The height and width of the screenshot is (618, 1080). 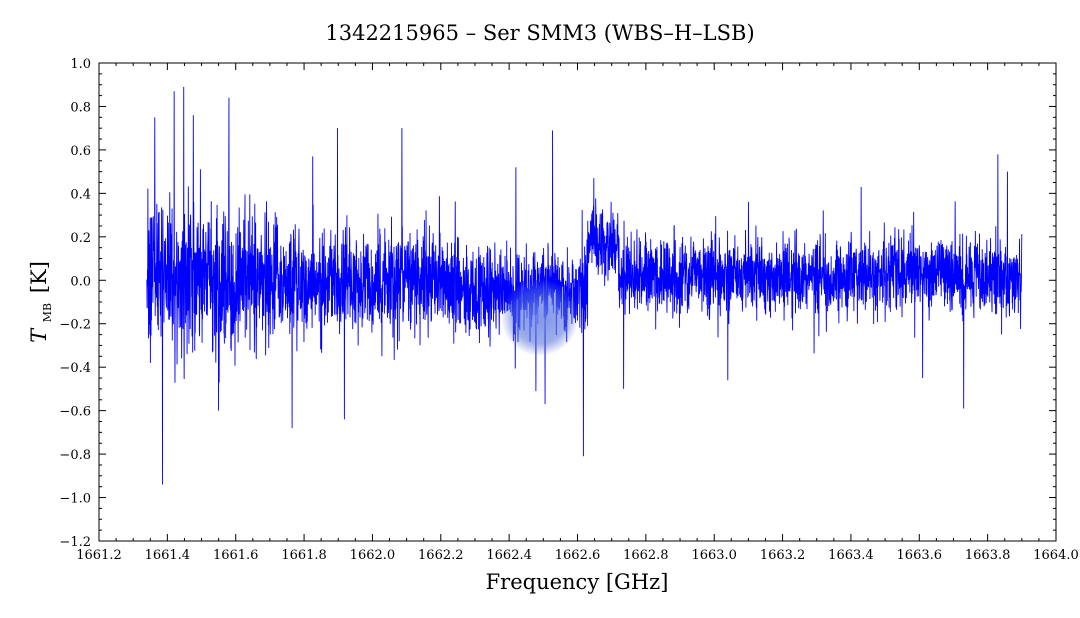 What do you see at coordinates (539, 33) in the screenshot?
I see `chart-title: 1342215965 – Ser SMM3 (WBS–H–LSB)` at bounding box center [539, 33].